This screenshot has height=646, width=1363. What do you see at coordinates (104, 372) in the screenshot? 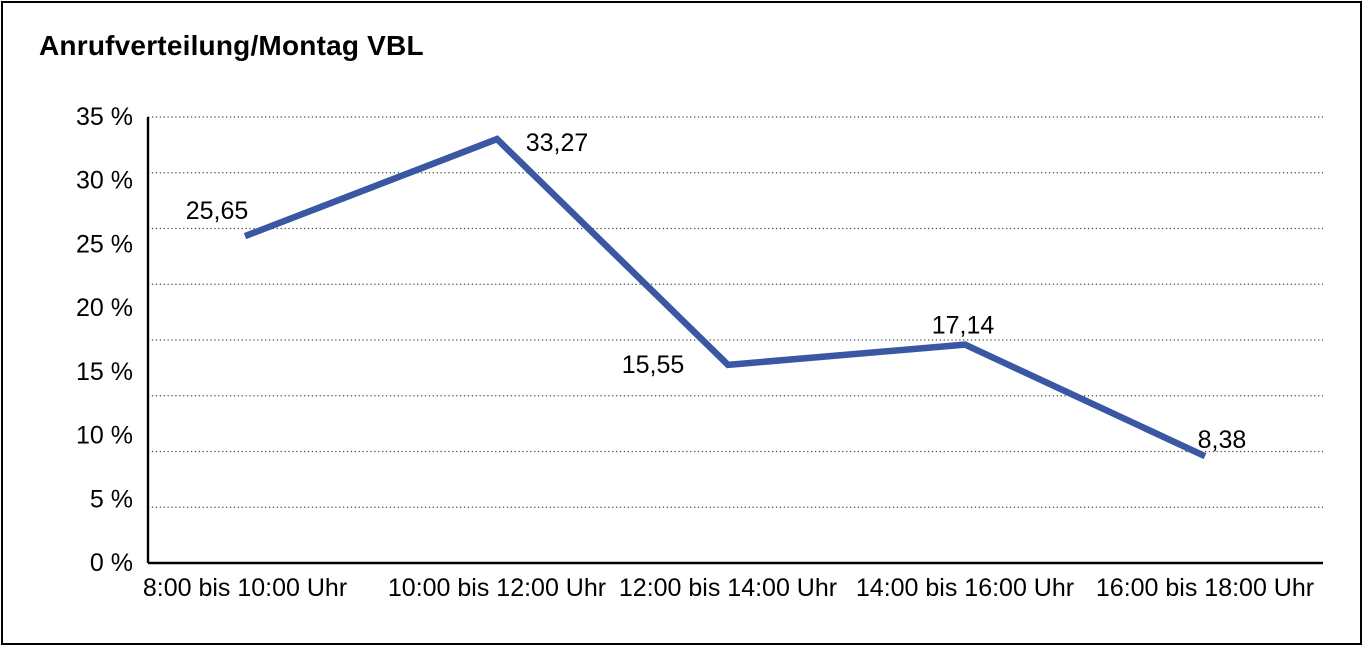
I see `y-axis-tick-label: 15 %` at bounding box center [104, 372].